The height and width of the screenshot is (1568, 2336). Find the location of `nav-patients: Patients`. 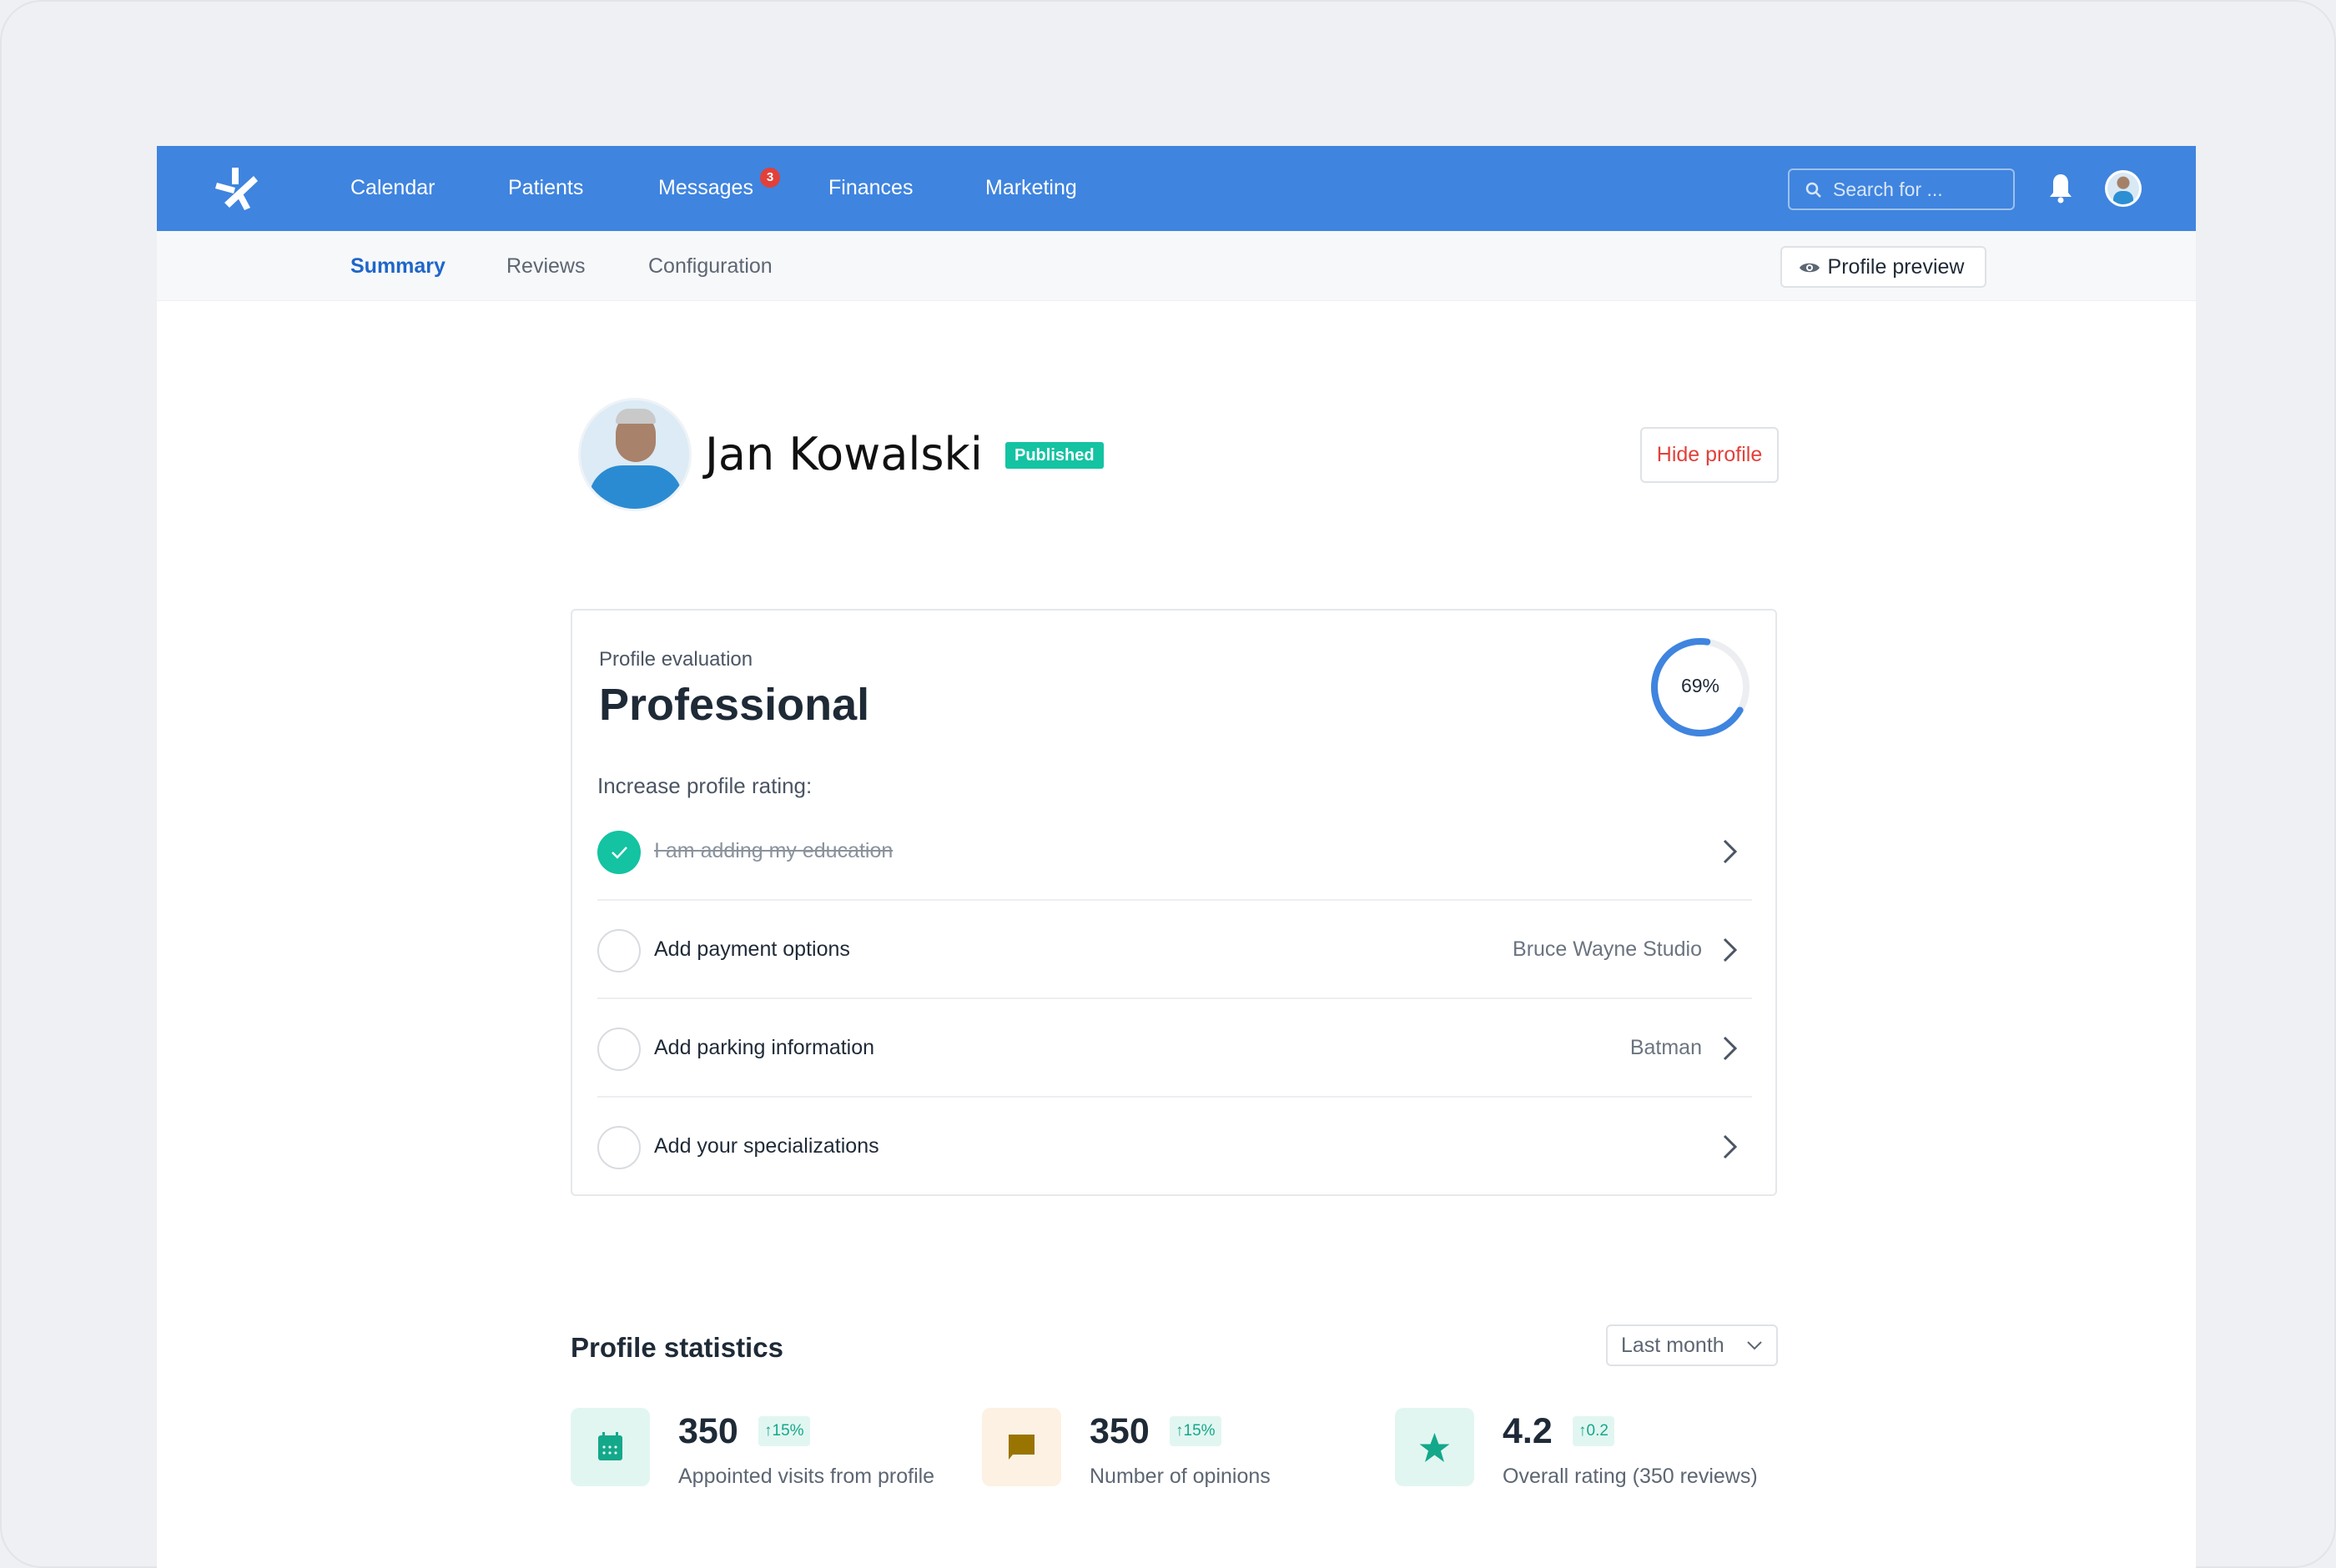

nav-patients: Patients is located at coordinates (546, 187).